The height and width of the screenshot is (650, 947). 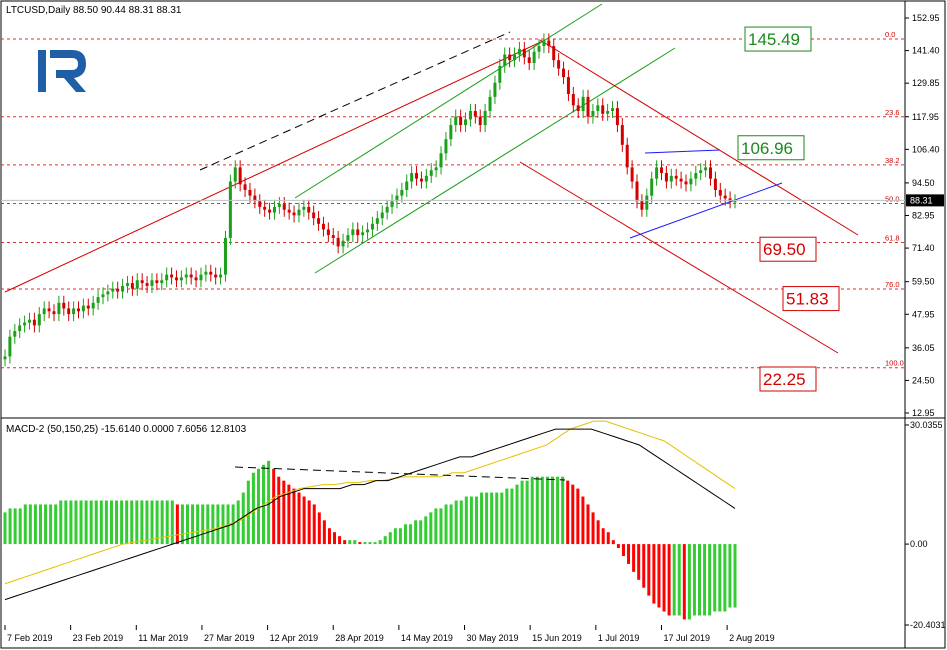 I want to click on price-tick-label: 47.95, so click(x=923, y=314).